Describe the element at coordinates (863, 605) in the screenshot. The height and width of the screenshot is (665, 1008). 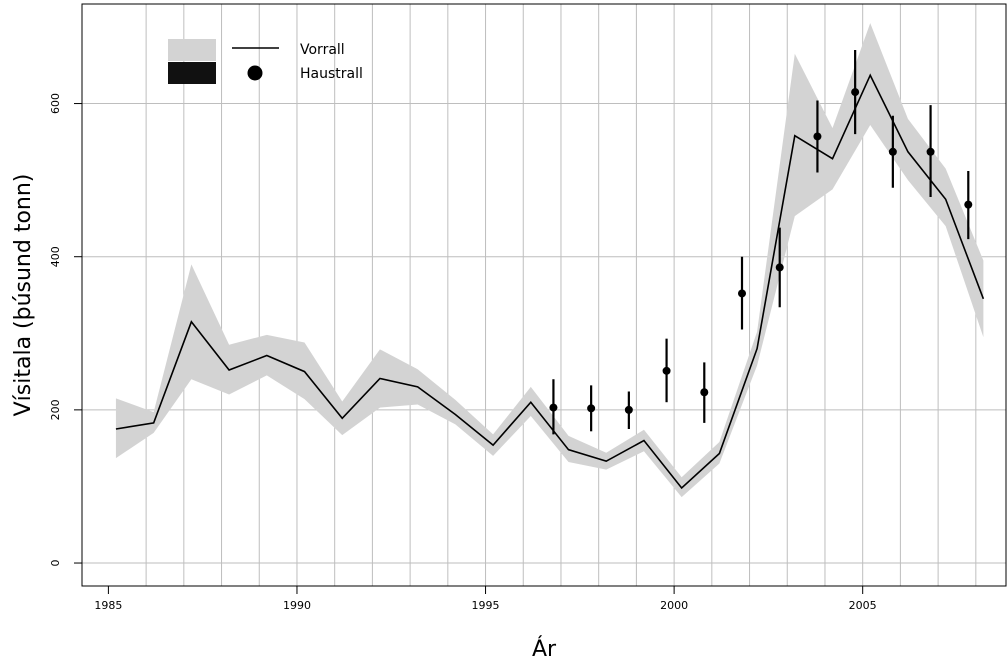
I see `x-tick-label: 2005` at that location.